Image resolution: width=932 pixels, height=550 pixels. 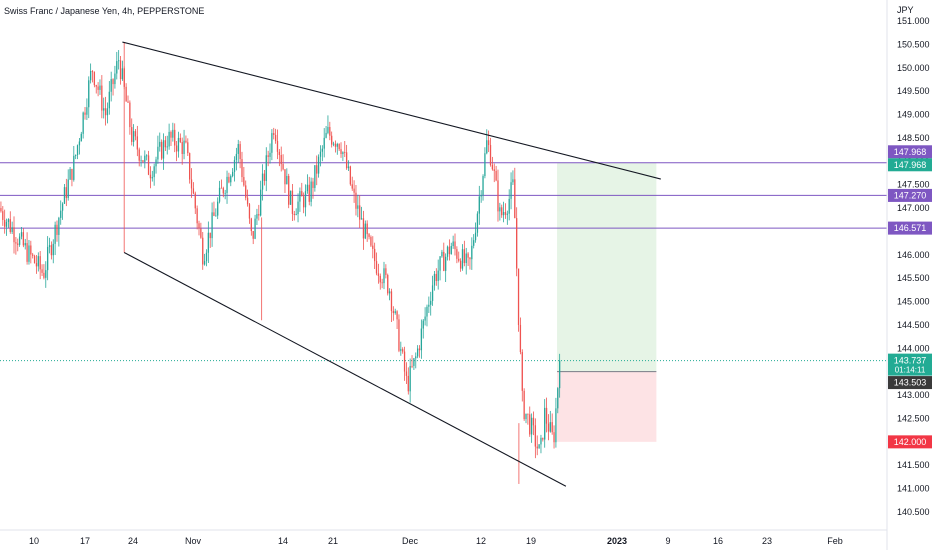 I want to click on price-tick-label: 150.000, so click(x=913, y=68).